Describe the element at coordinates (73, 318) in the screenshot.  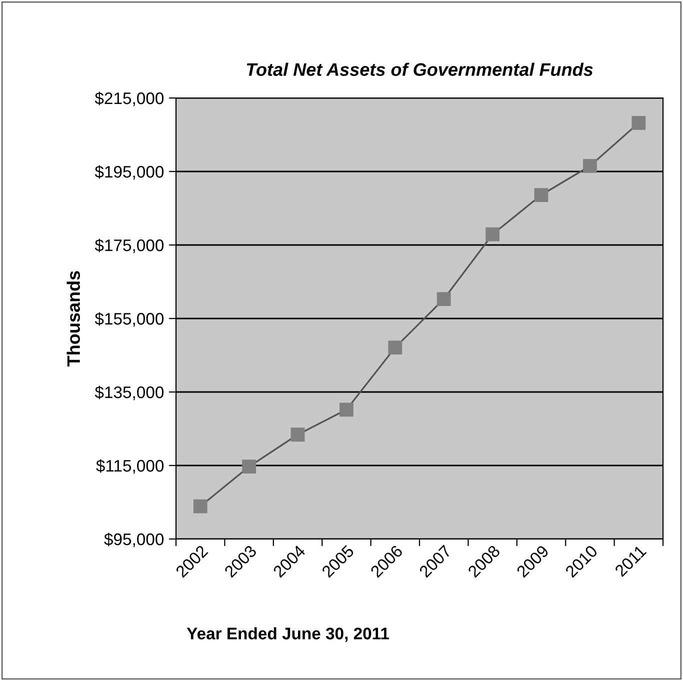
I see `y-axis-title: Thousands` at that location.